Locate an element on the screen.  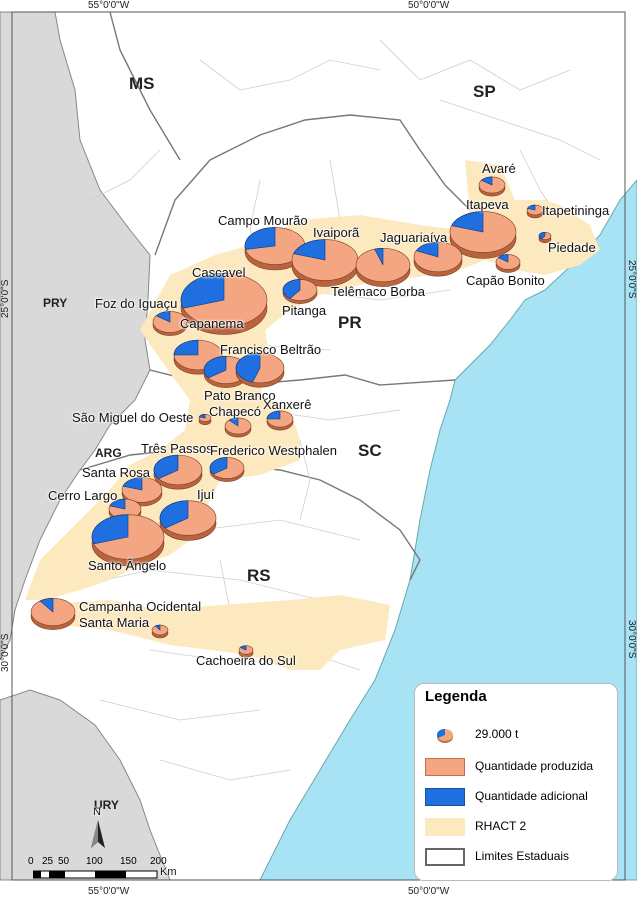
scale-tick: 200 is located at coordinates (158, 861).